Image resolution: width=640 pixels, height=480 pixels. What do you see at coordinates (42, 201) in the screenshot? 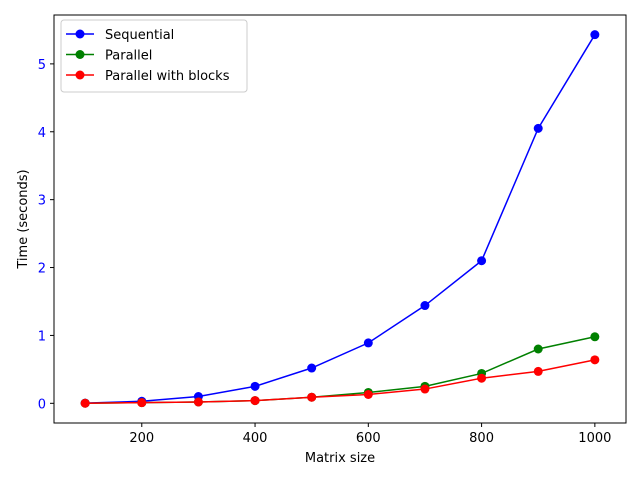
I see `y-tick-label: 3` at bounding box center [42, 201].